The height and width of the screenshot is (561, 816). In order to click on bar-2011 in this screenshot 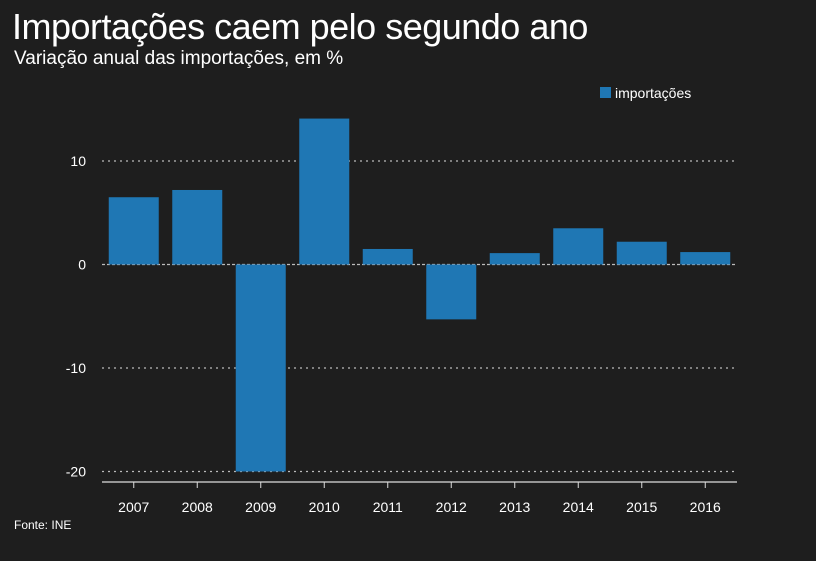, I will do `click(387, 256)`.